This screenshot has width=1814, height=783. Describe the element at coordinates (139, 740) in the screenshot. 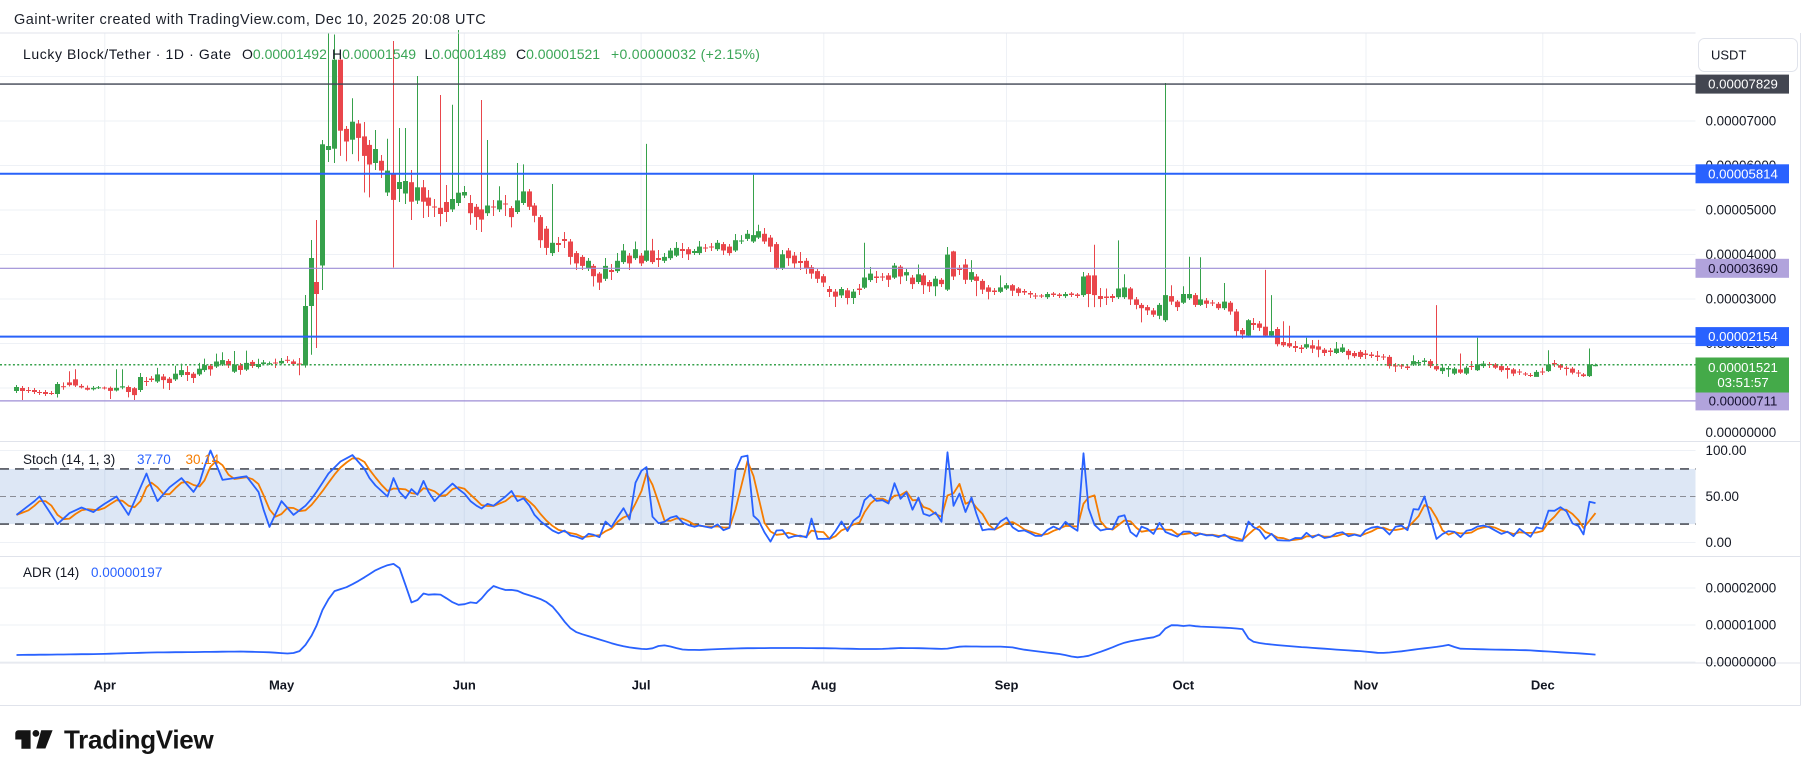

I see `svg-text: TradingView` at that location.